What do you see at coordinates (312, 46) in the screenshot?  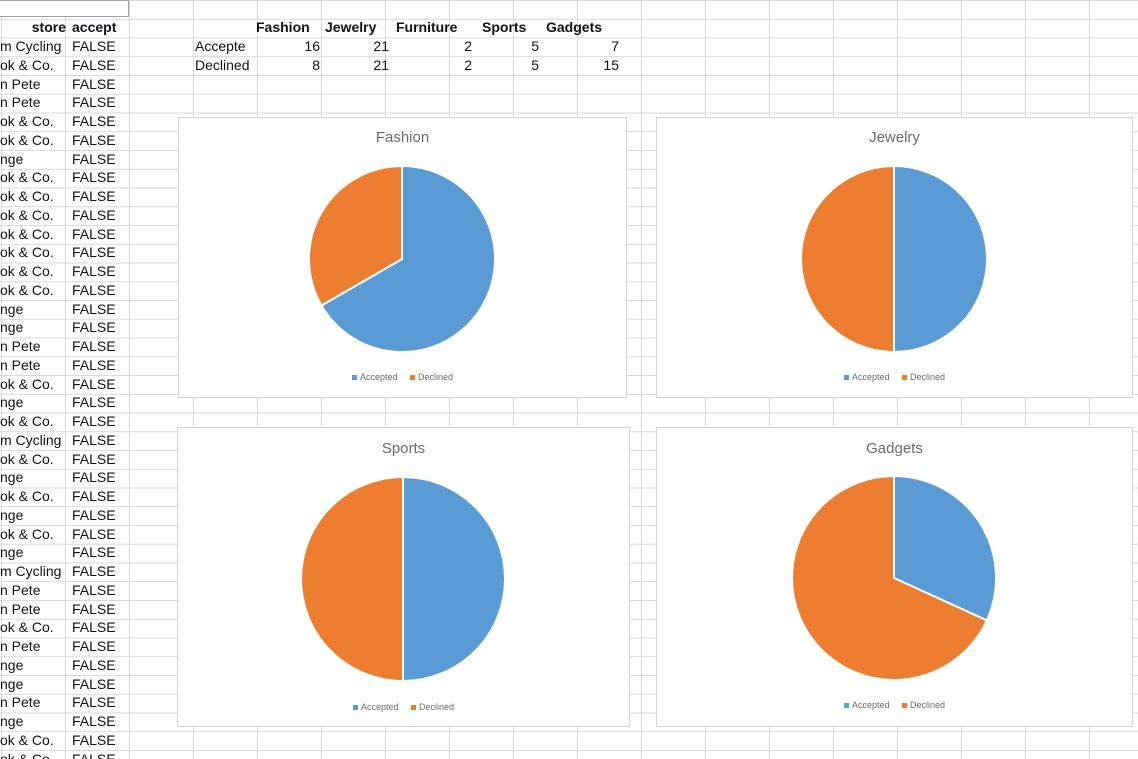 I see `summary-value-cell: 16` at bounding box center [312, 46].